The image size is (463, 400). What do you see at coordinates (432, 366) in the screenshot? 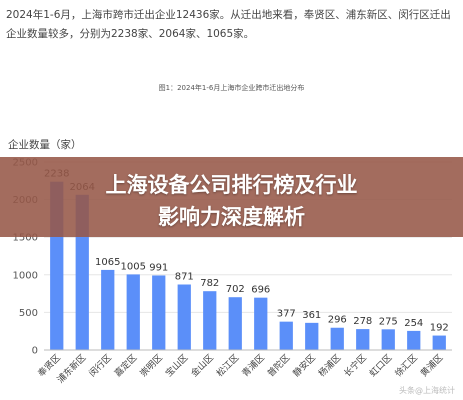
I see `x-tick-label: 黄浦区` at bounding box center [432, 366].